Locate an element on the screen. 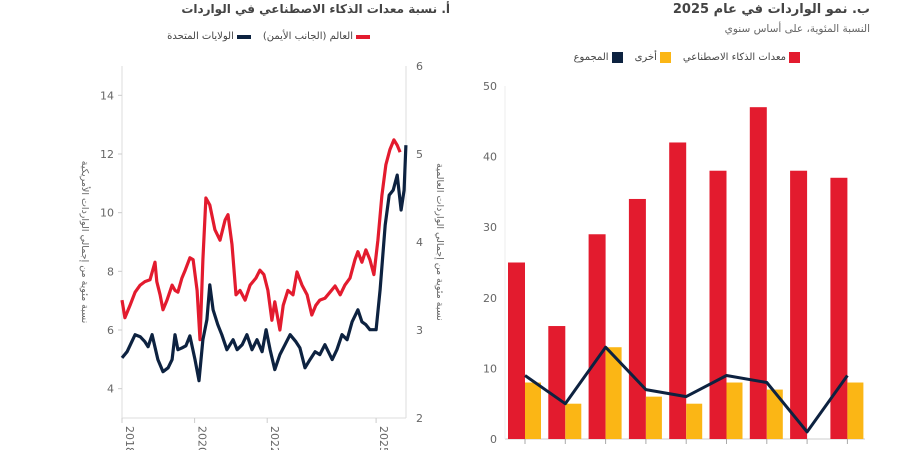 This screenshot has width=900, height=450. y-tick-label-left: 12 is located at coordinates (107, 154).